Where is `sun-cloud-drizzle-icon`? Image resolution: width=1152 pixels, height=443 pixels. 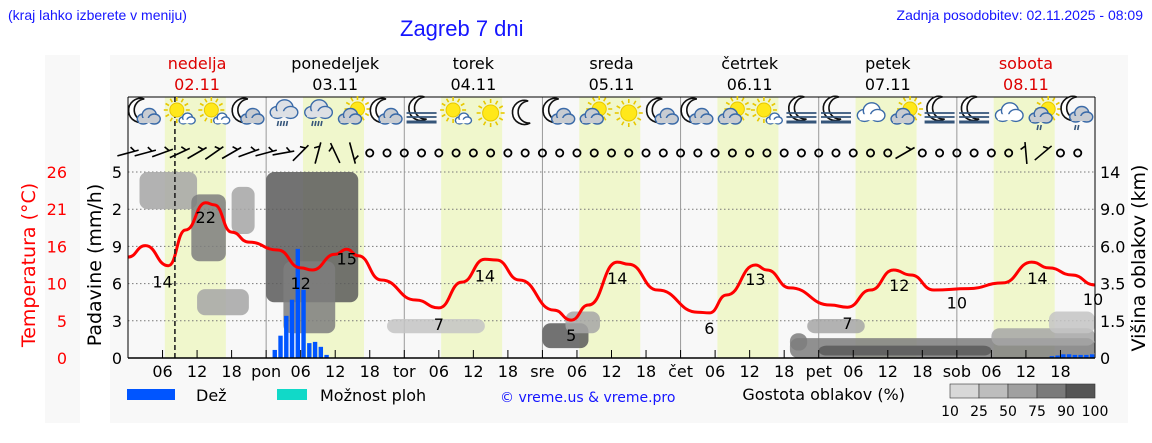 sun-cloud-drizzle-icon is located at coordinates (1045, 113).